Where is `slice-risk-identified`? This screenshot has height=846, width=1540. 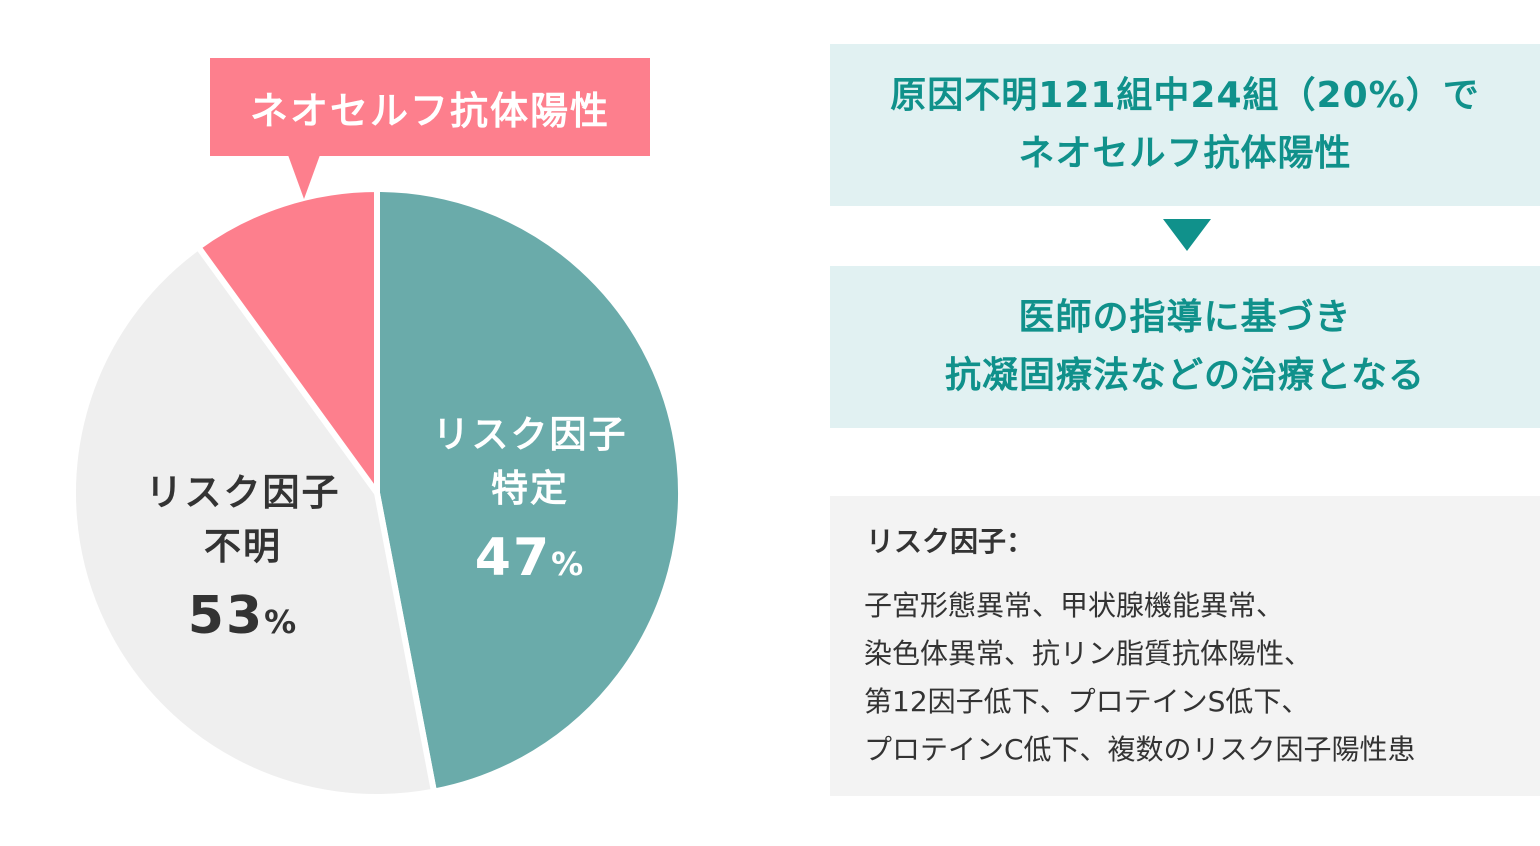 slice-risk-identified is located at coordinates (529, 490).